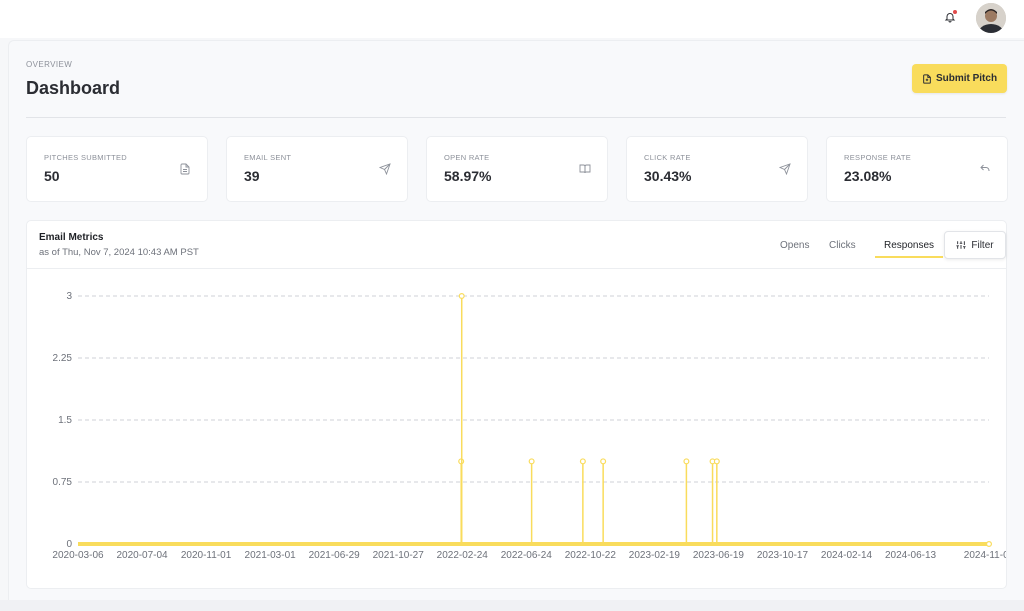 This screenshot has height=611, width=1024. What do you see at coordinates (847, 555) in the screenshot?
I see `x-tick-label: 2024-02-14` at bounding box center [847, 555].